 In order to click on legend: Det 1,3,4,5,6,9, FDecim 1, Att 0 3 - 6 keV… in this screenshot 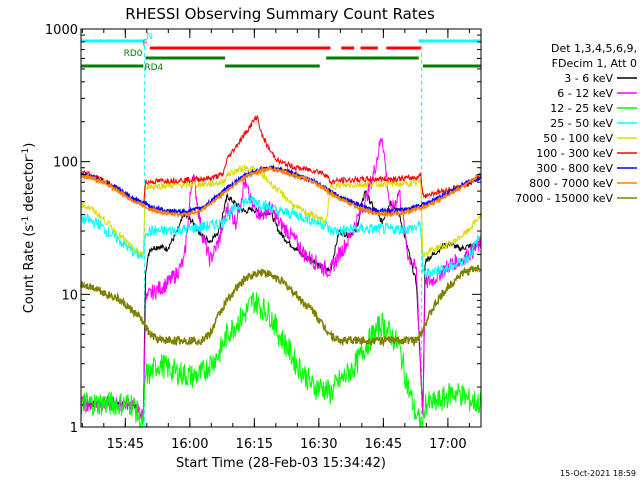, I will do `click(576, 123)`.